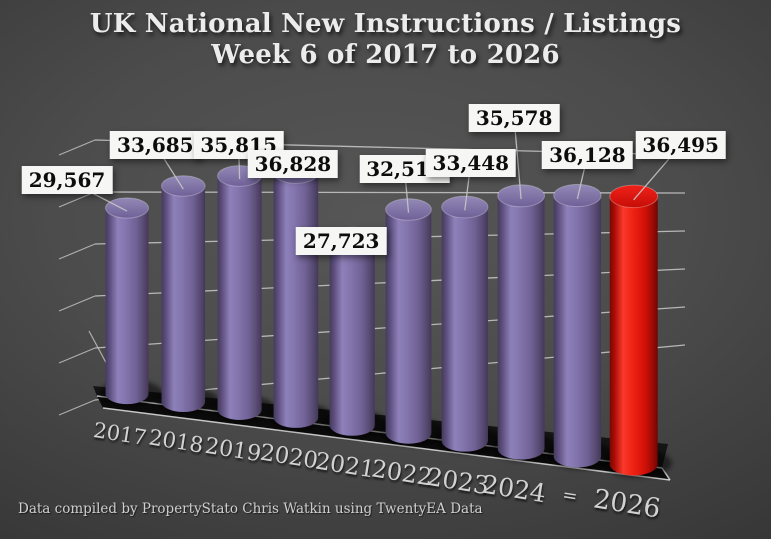 The width and height of the screenshot is (771, 539). Describe the element at coordinates (514, 117) in the screenshot. I see `value-label-2024: 35,578` at that location.